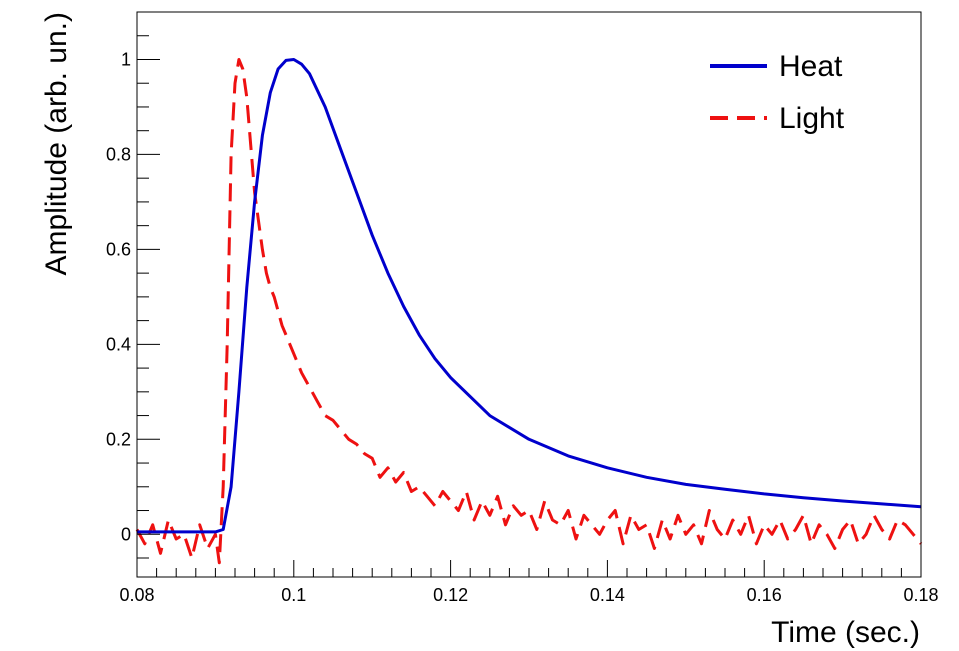 The width and height of the screenshot is (959, 651). Describe the element at coordinates (118, 344) in the screenshot. I see `y-tick-label: 0.4` at that location.